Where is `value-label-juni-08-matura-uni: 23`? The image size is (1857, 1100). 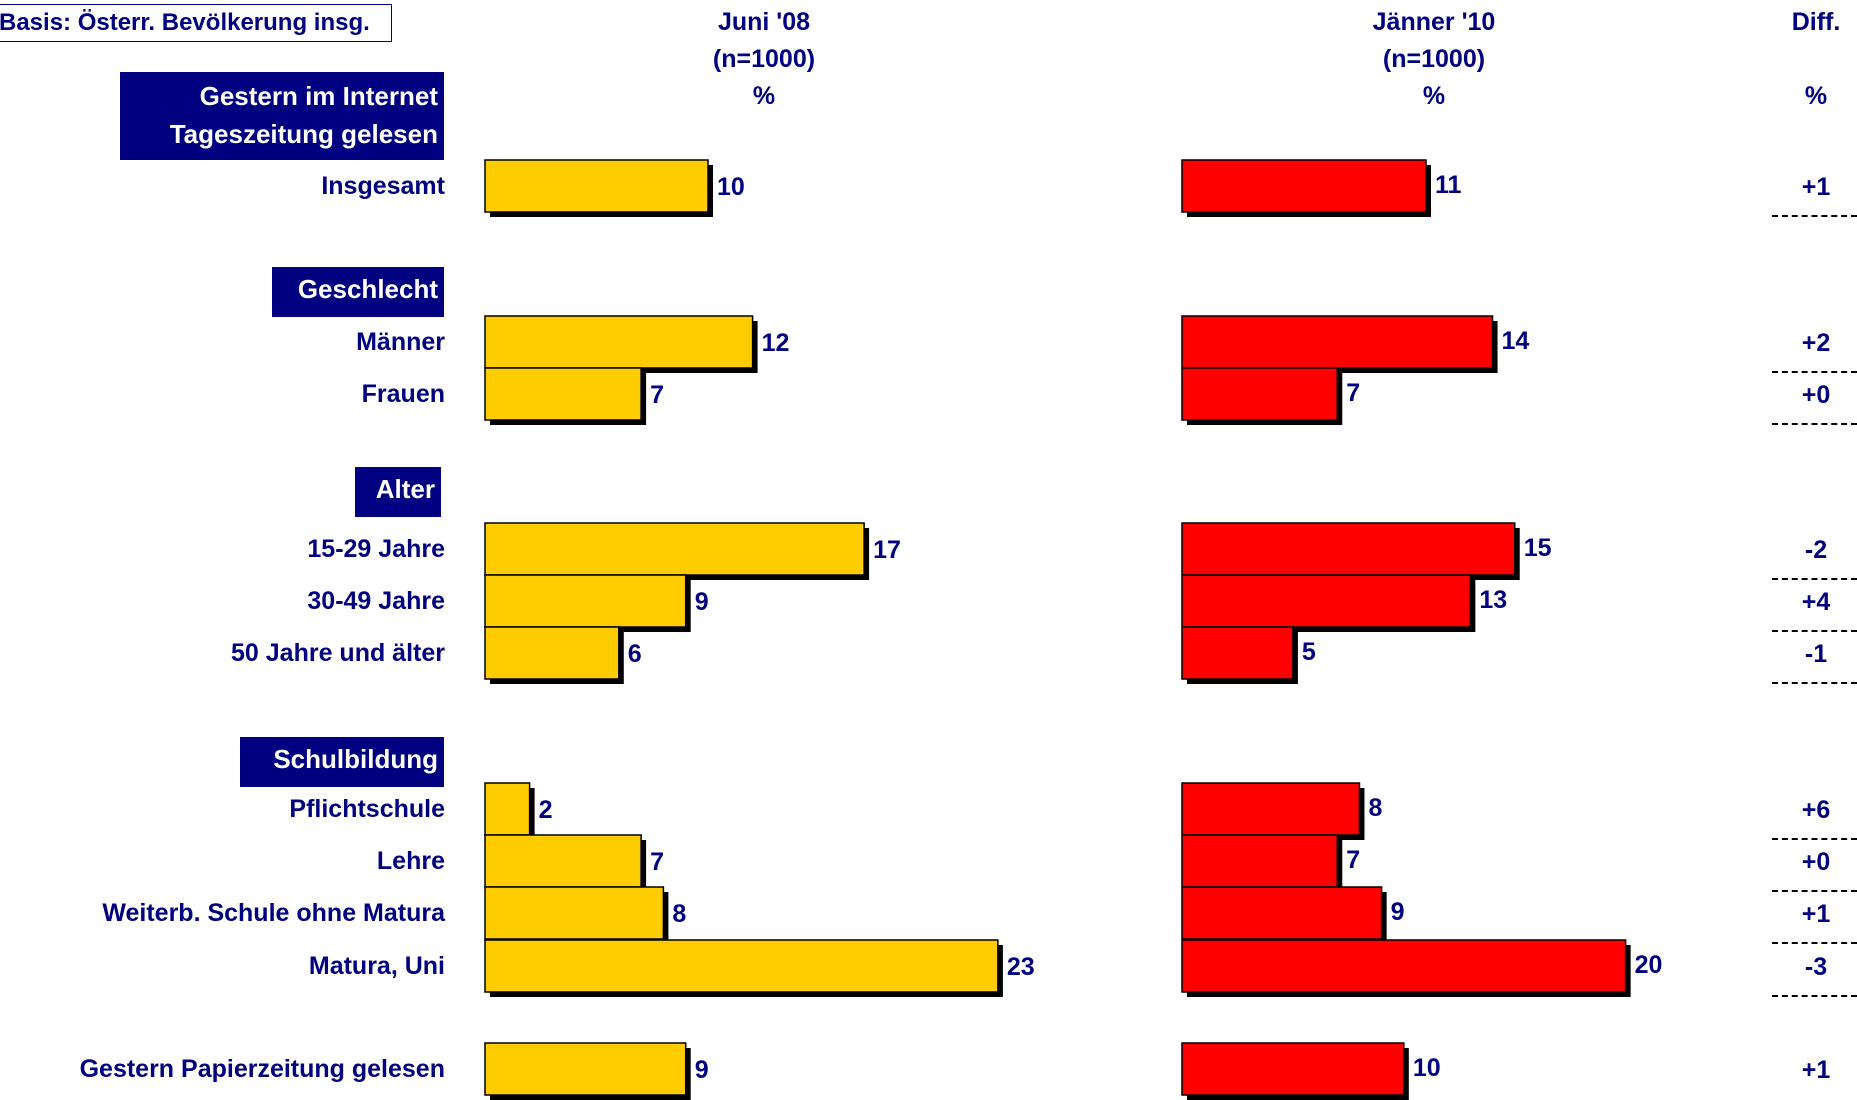
value-label-juni-08-matura-uni: 23 is located at coordinates (1021, 967).